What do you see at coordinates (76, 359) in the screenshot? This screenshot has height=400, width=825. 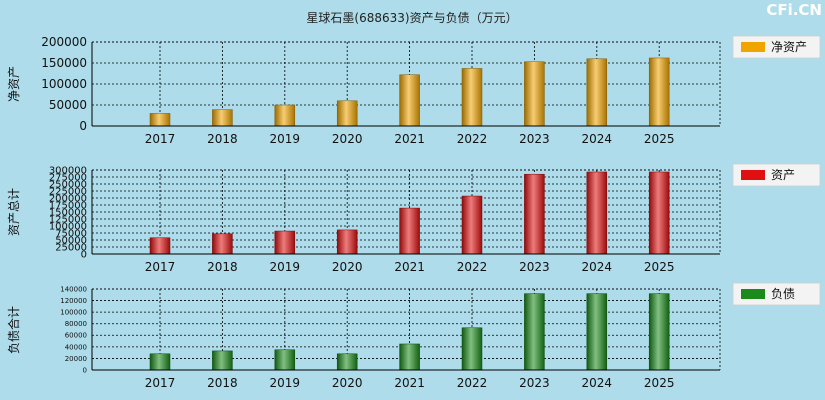 I see `y-tick-label: 20000` at bounding box center [76, 359].